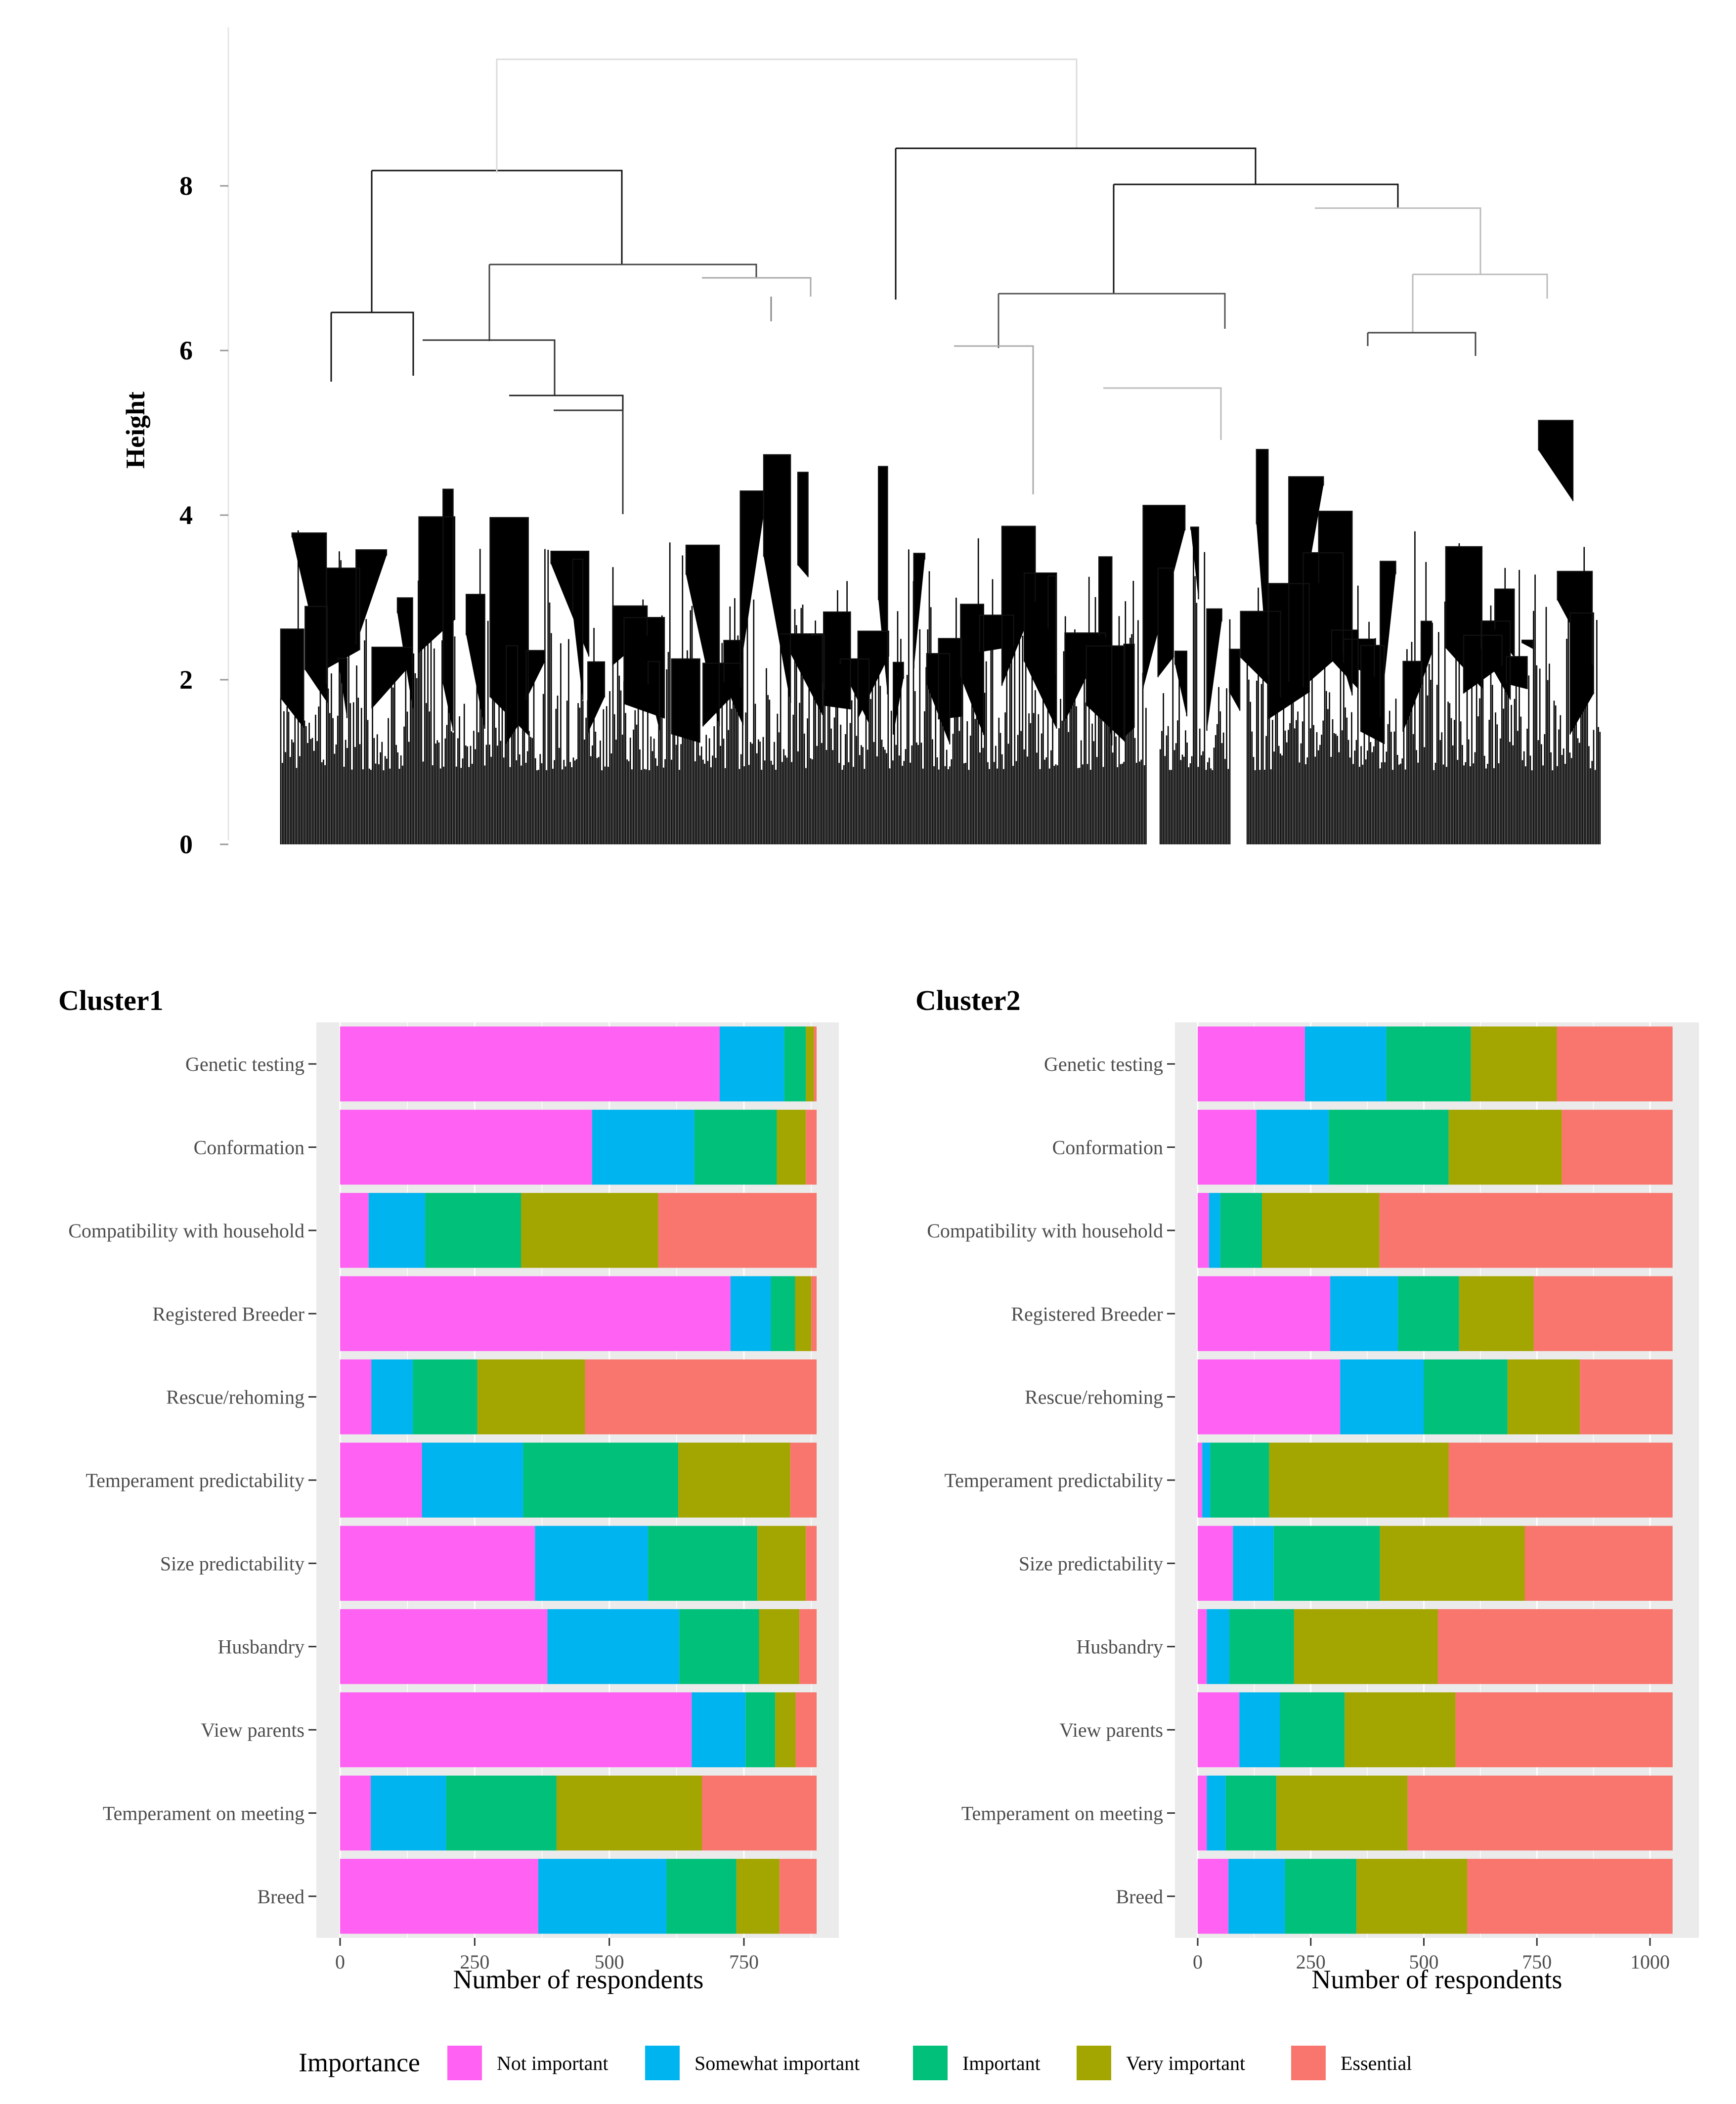 This screenshot has height=2104, width=1736. I want to click on cluster1-y-tick-label: Conformation, so click(249, 1148).